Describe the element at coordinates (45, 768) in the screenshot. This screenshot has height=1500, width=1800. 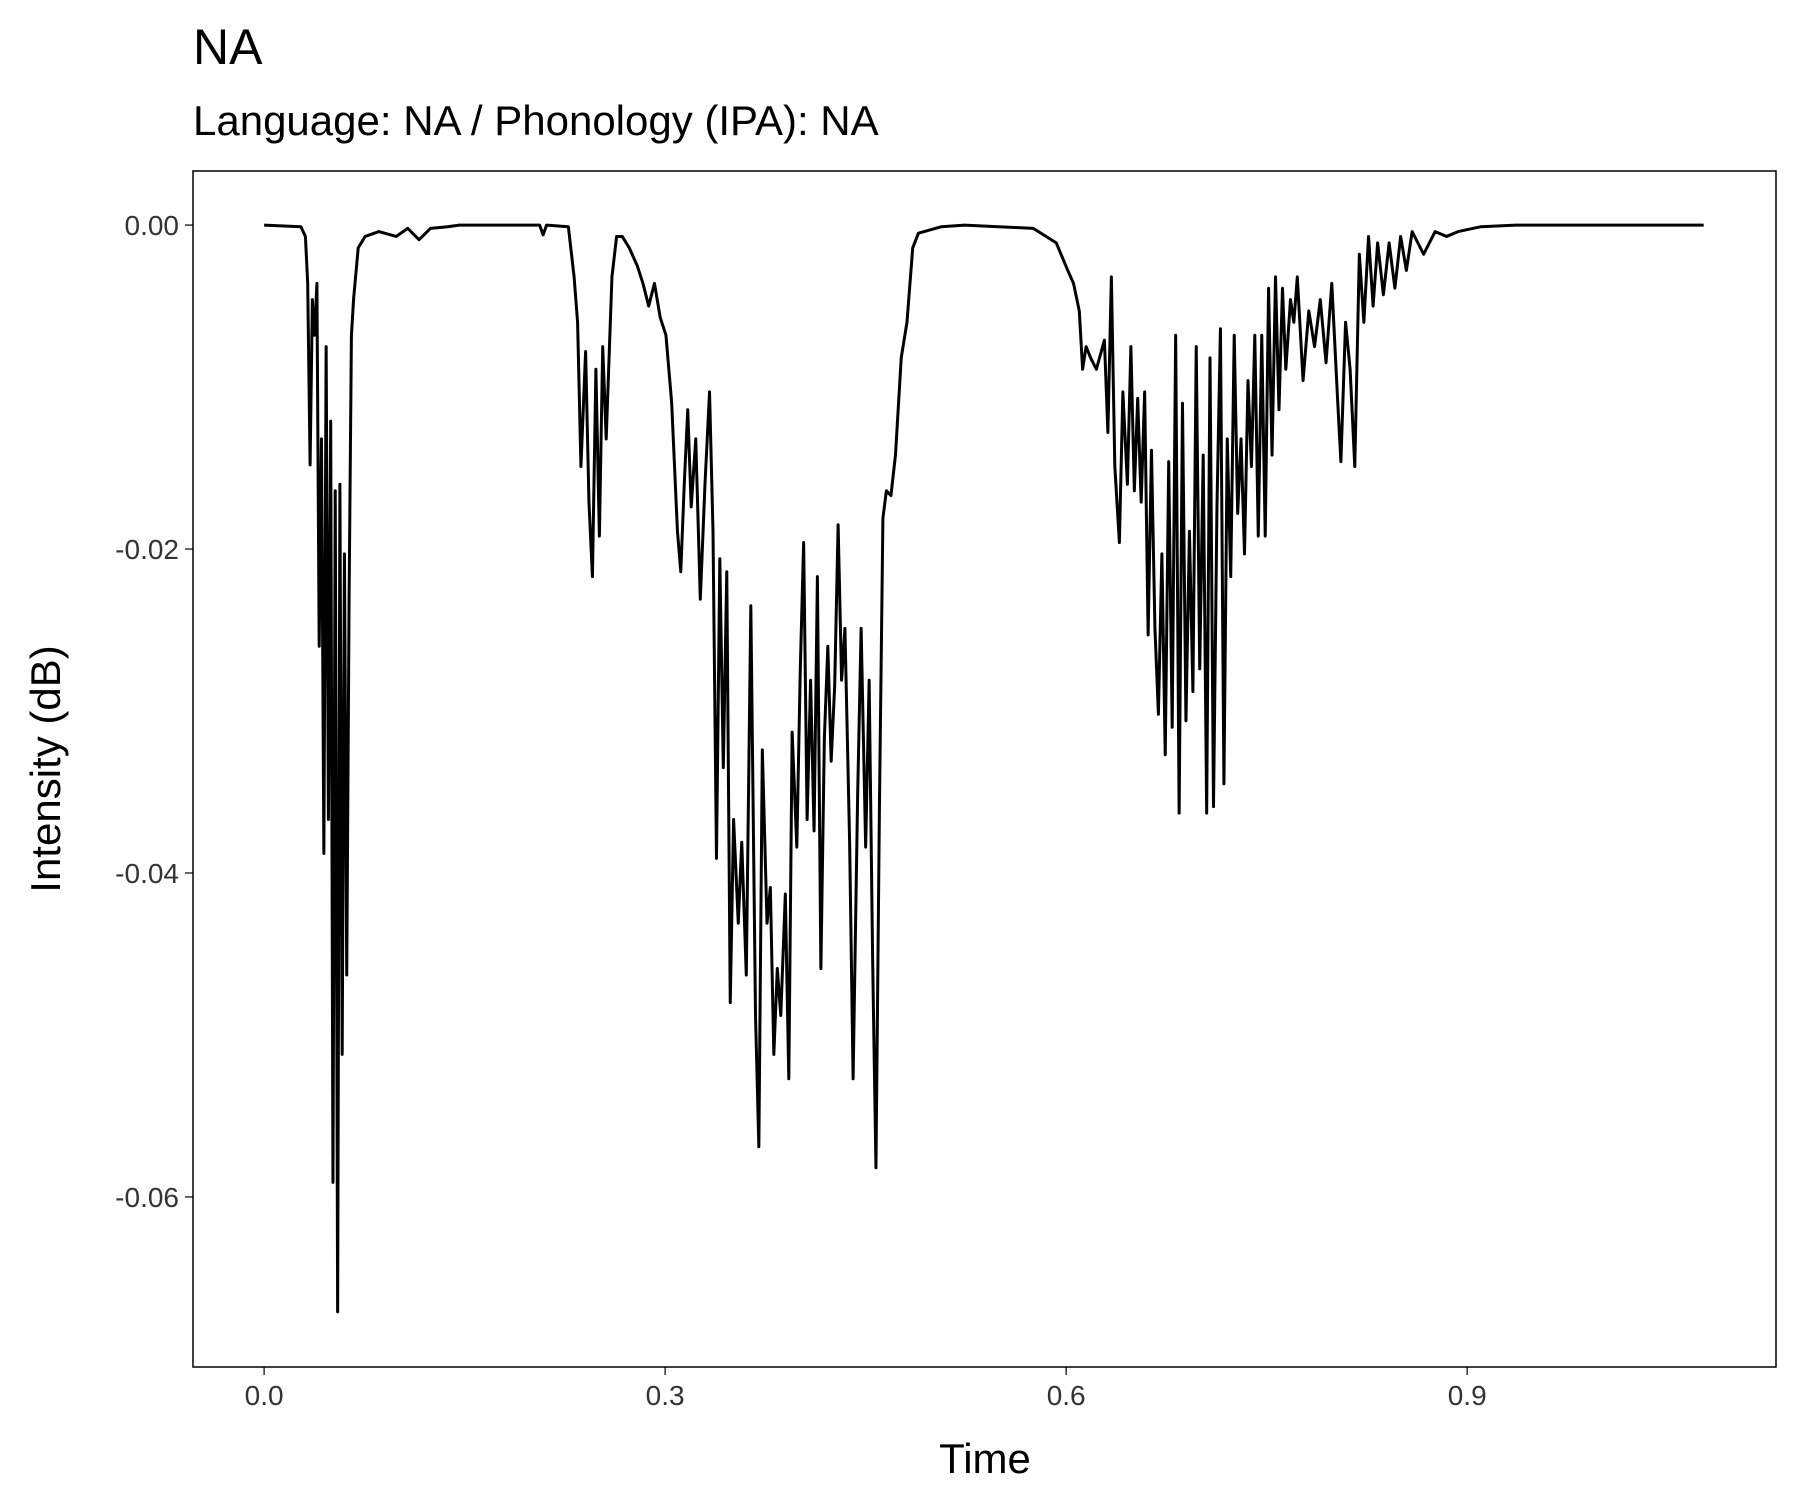
I see `y-axis-title: Intensity (dB)` at that location.